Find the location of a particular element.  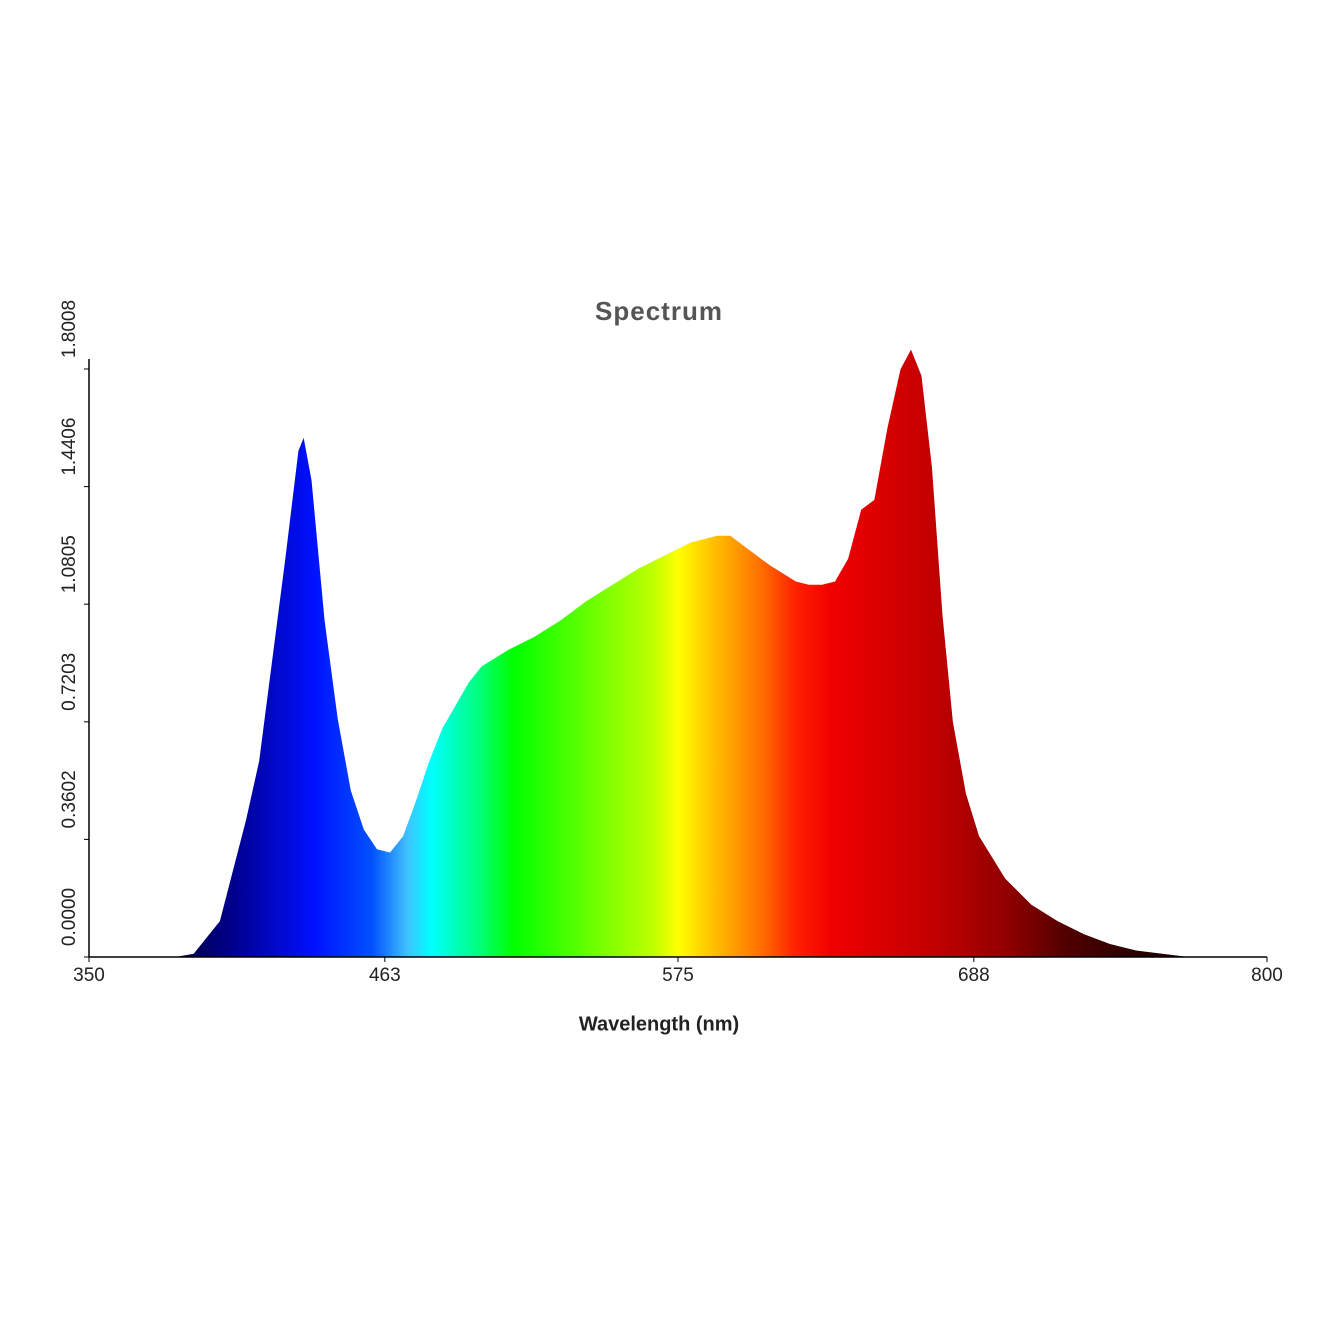

x-tick-label: 575 is located at coordinates (678, 975).